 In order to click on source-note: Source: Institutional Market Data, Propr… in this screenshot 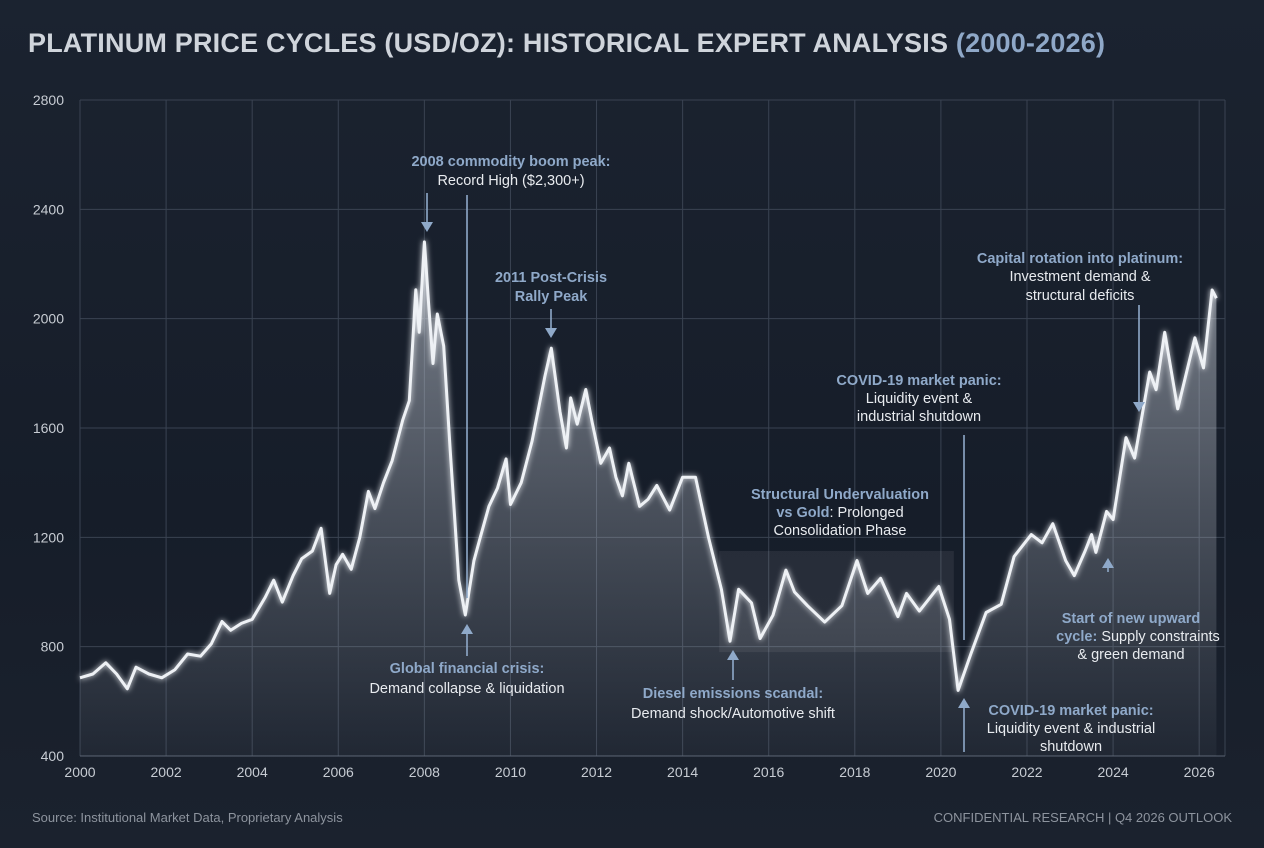, I will do `click(187, 817)`.